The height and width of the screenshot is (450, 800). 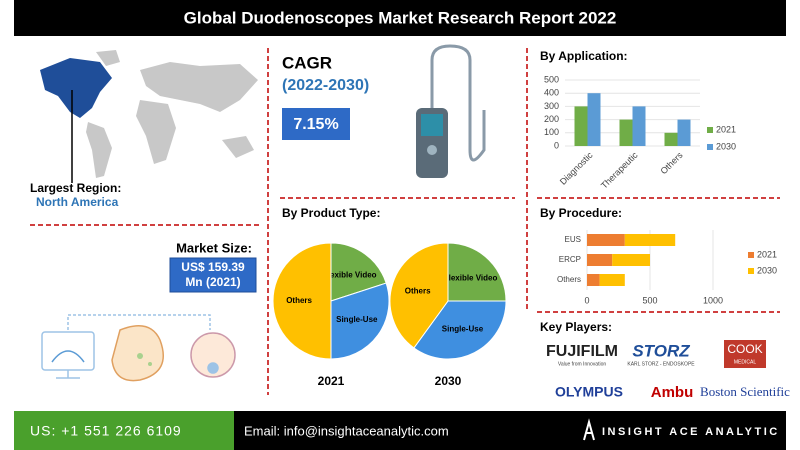 I want to click on x-tick-label: 1000, so click(x=713, y=300).